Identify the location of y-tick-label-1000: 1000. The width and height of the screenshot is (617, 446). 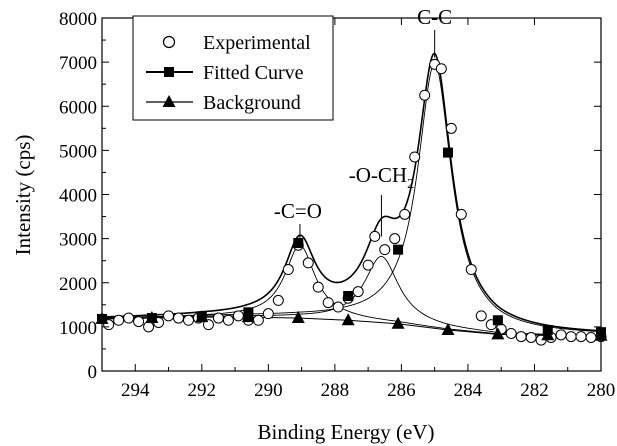
(78, 328).